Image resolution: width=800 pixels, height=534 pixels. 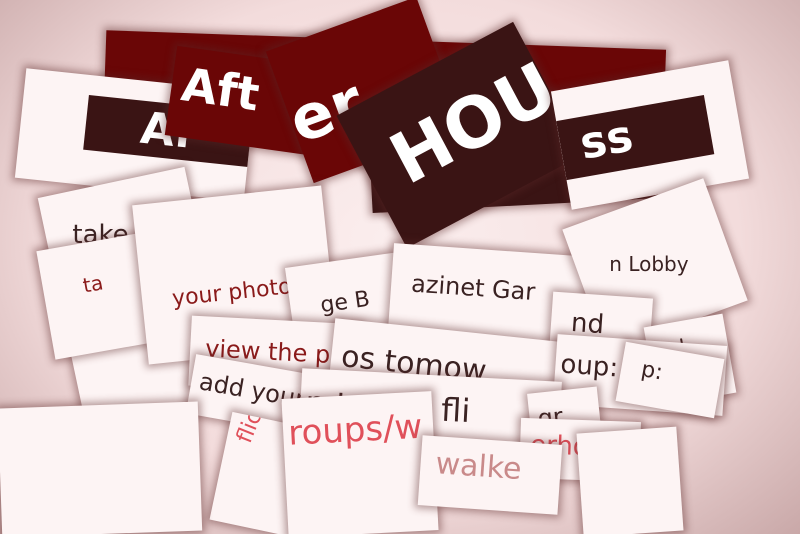 I want to click on fragment: Aft, so click(x=220, y=89).